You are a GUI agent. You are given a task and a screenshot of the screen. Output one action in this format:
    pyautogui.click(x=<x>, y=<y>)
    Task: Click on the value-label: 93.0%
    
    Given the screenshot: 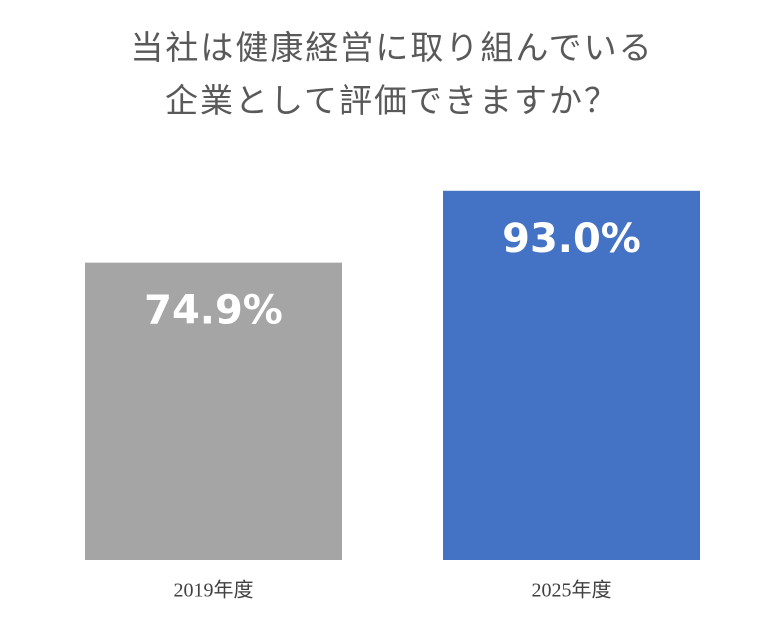 What is the action you would take?
    pyautogui.click(x=571, y=239)
    